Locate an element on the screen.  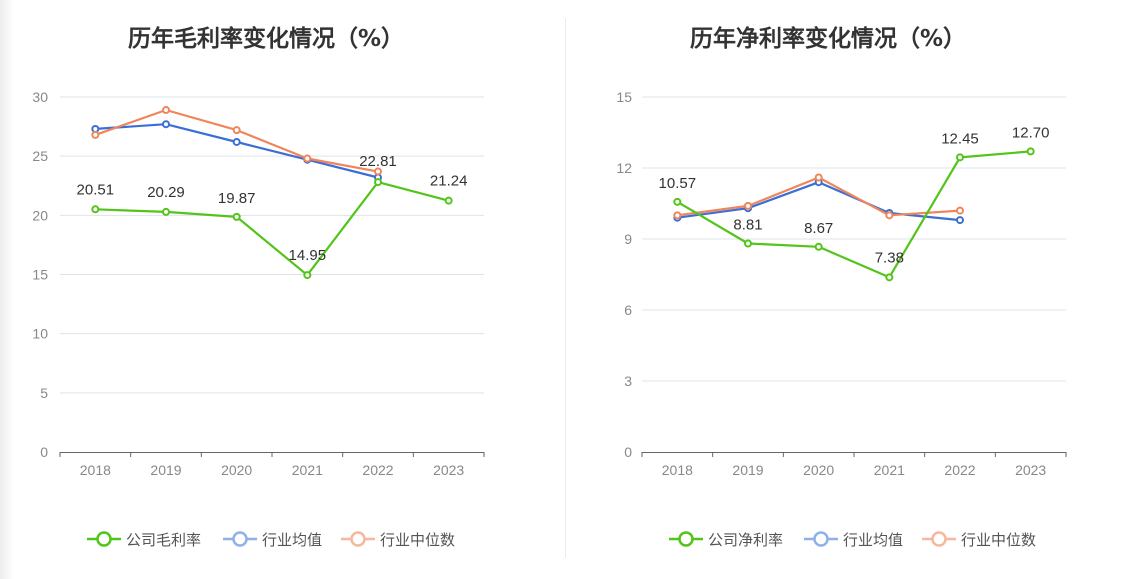
data-label: 8.81 is located at coordinates (747, 224).